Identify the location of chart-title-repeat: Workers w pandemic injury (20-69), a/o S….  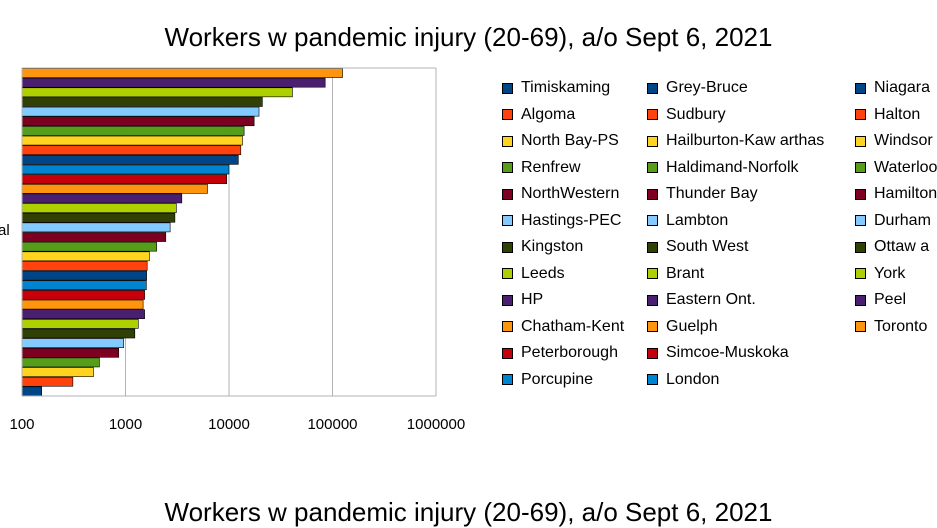
(468, 512).